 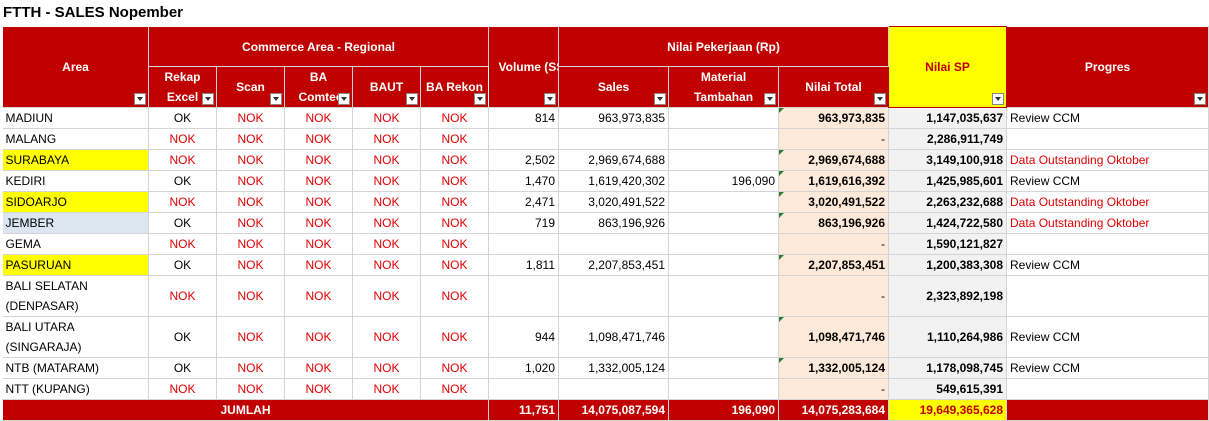 I want to click on cell-area: NTB (MATARAM), so click(x=75, y=368).